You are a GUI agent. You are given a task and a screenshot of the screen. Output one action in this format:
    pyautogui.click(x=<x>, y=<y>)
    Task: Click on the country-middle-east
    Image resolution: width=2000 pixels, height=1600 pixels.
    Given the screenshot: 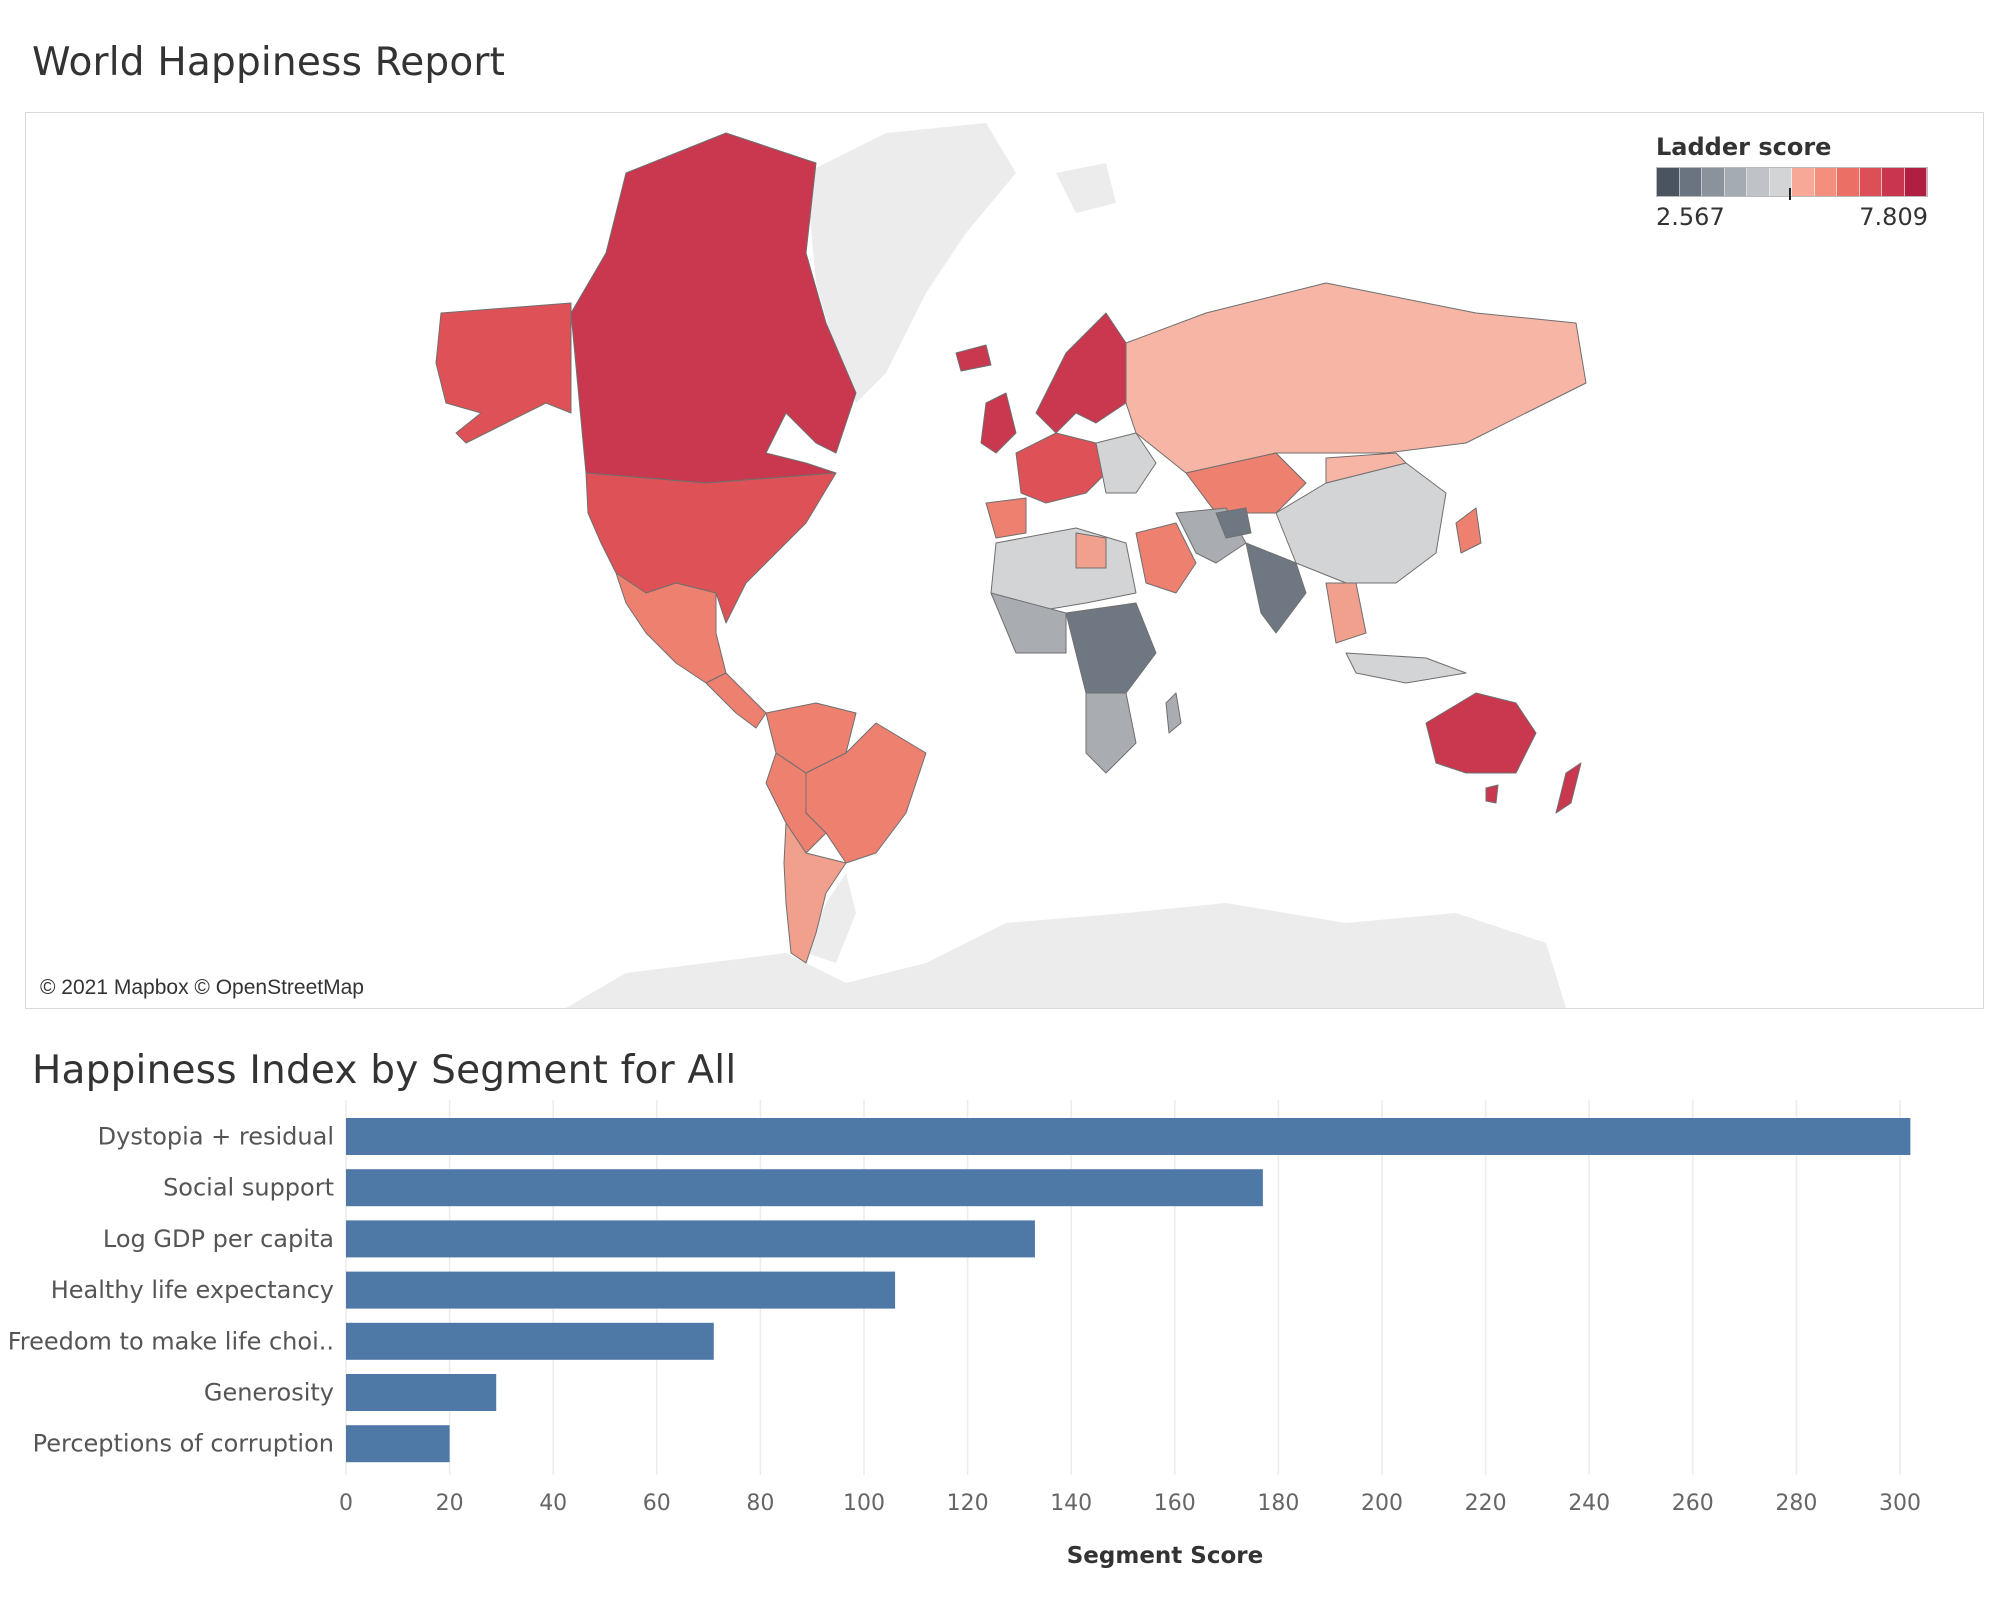 What is the action you would take?
    pyautogui.click(x=1166, y=558)
    